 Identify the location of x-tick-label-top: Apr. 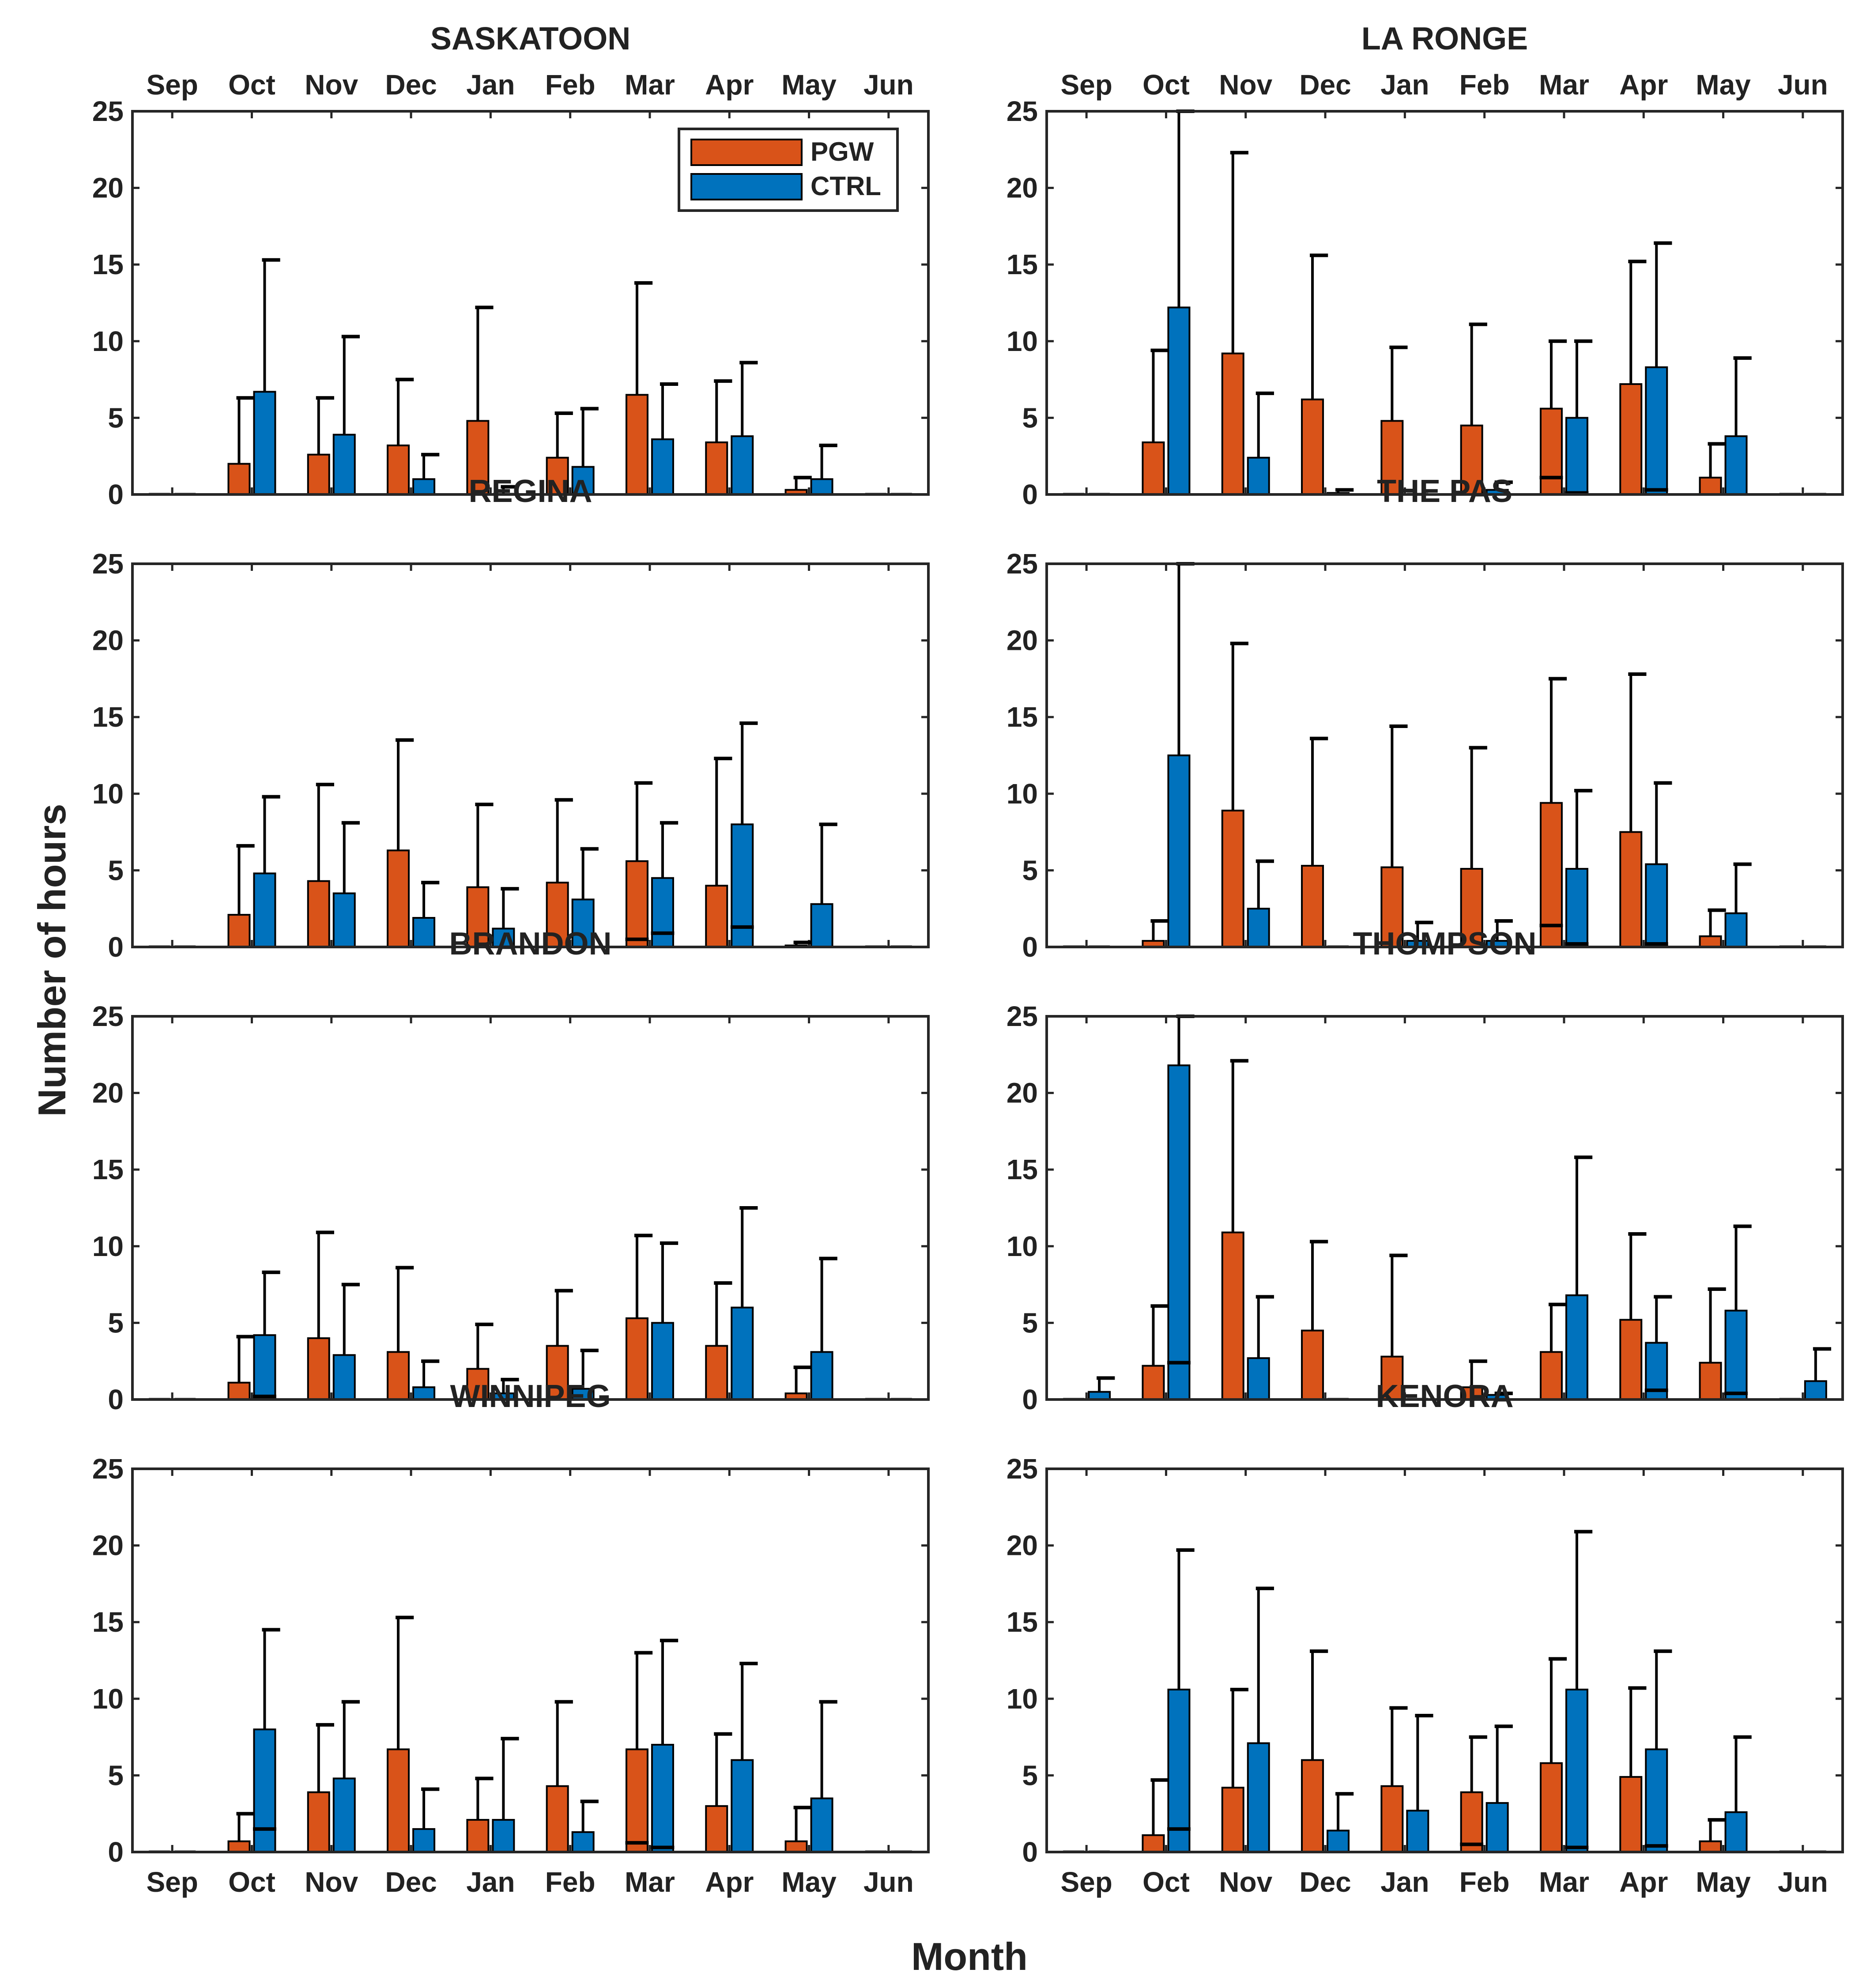
(729, 85).